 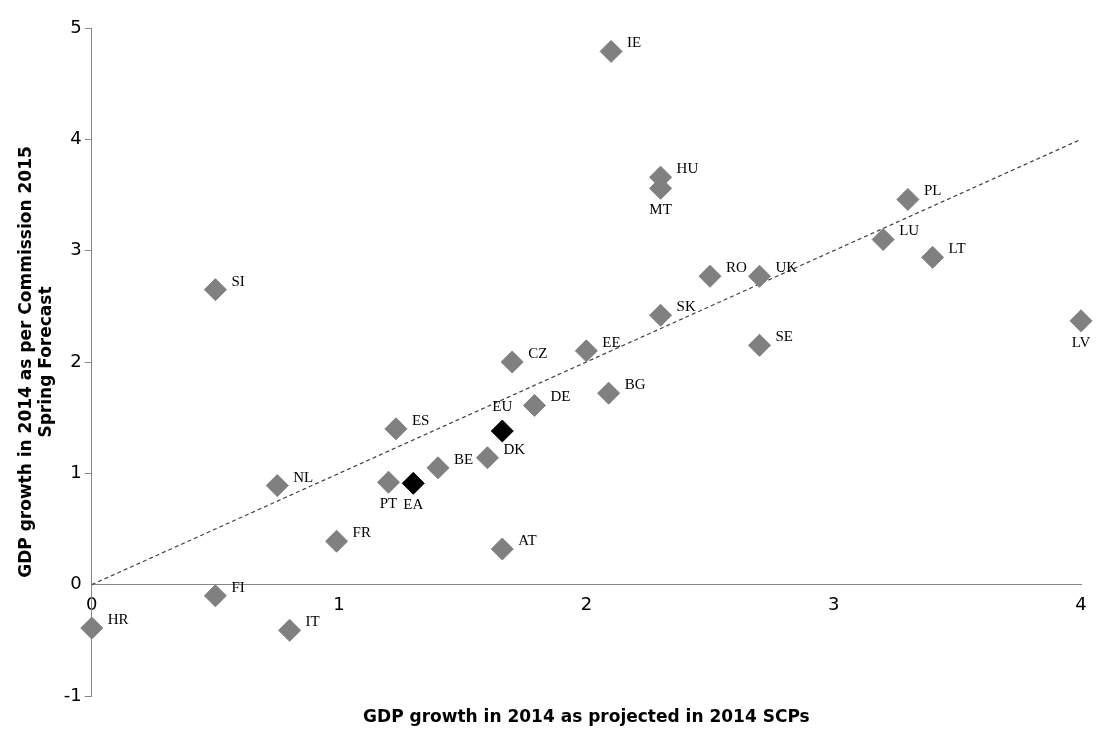 What do you see at coordinates (1081, 341) in the screenshot?
I see `annotation: LV` at bounding box center [1081, 341].